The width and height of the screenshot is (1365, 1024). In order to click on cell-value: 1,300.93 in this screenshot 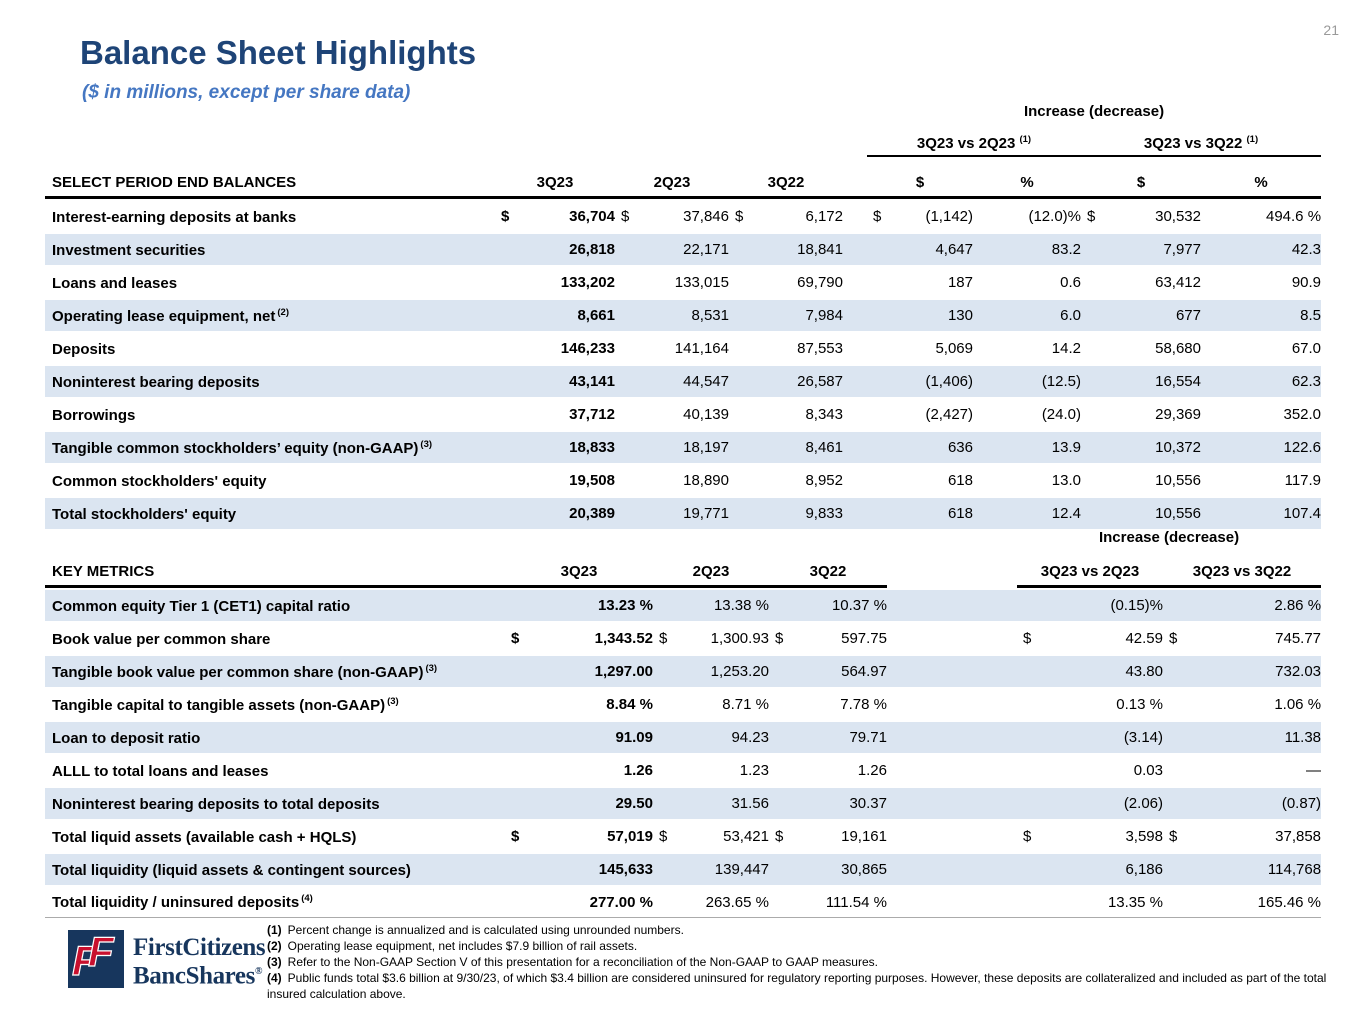, I will do `click(739, 638)`.